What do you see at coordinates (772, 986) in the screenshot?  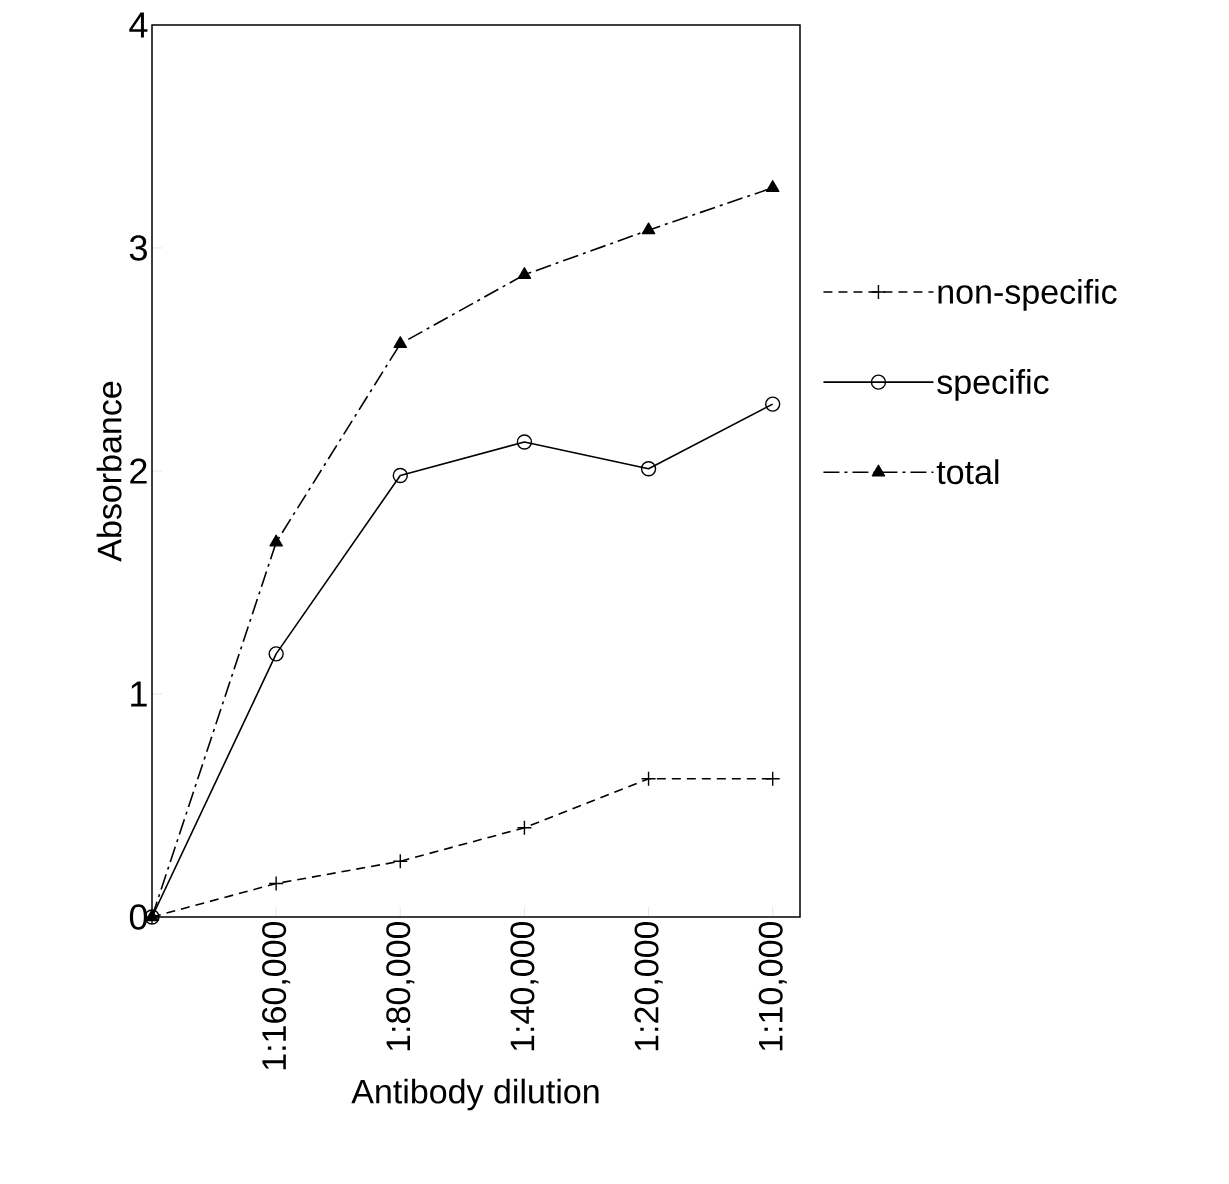 I see `x-tick-label: 1:10,000` at bounding box center [772, 986].